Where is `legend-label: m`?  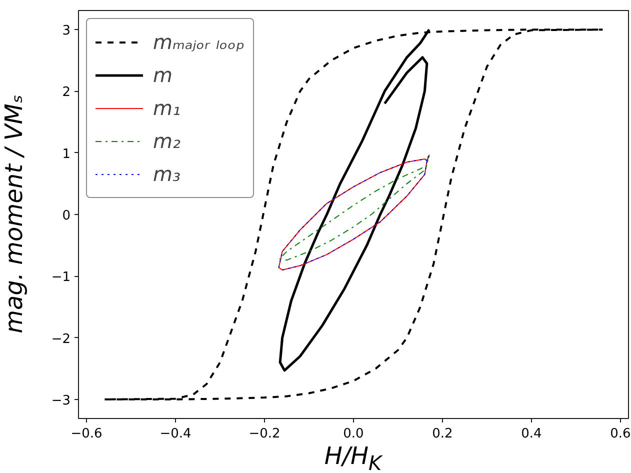 legend-label: m is located at coordinates (163, 75).